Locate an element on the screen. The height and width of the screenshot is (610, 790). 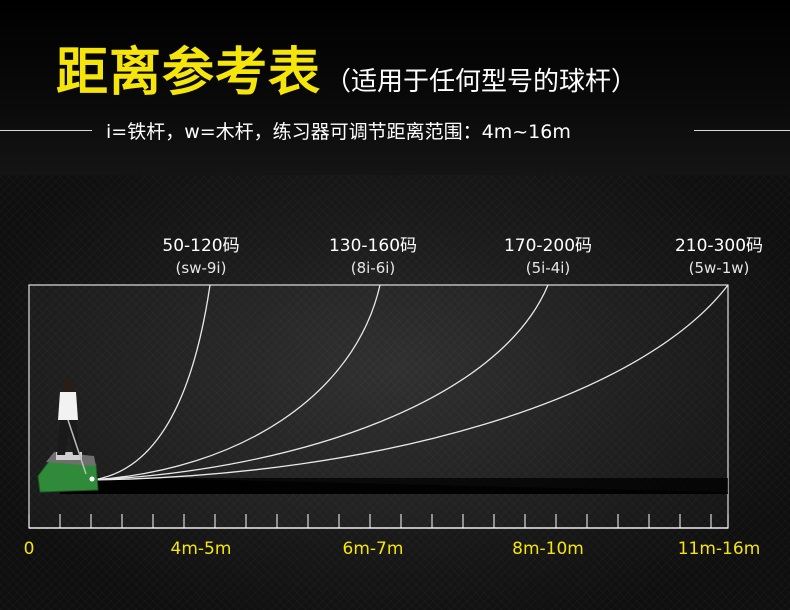
title-row: 距离参考表 （适用于任何型号的球杆） is located at coordinates (346, 67).